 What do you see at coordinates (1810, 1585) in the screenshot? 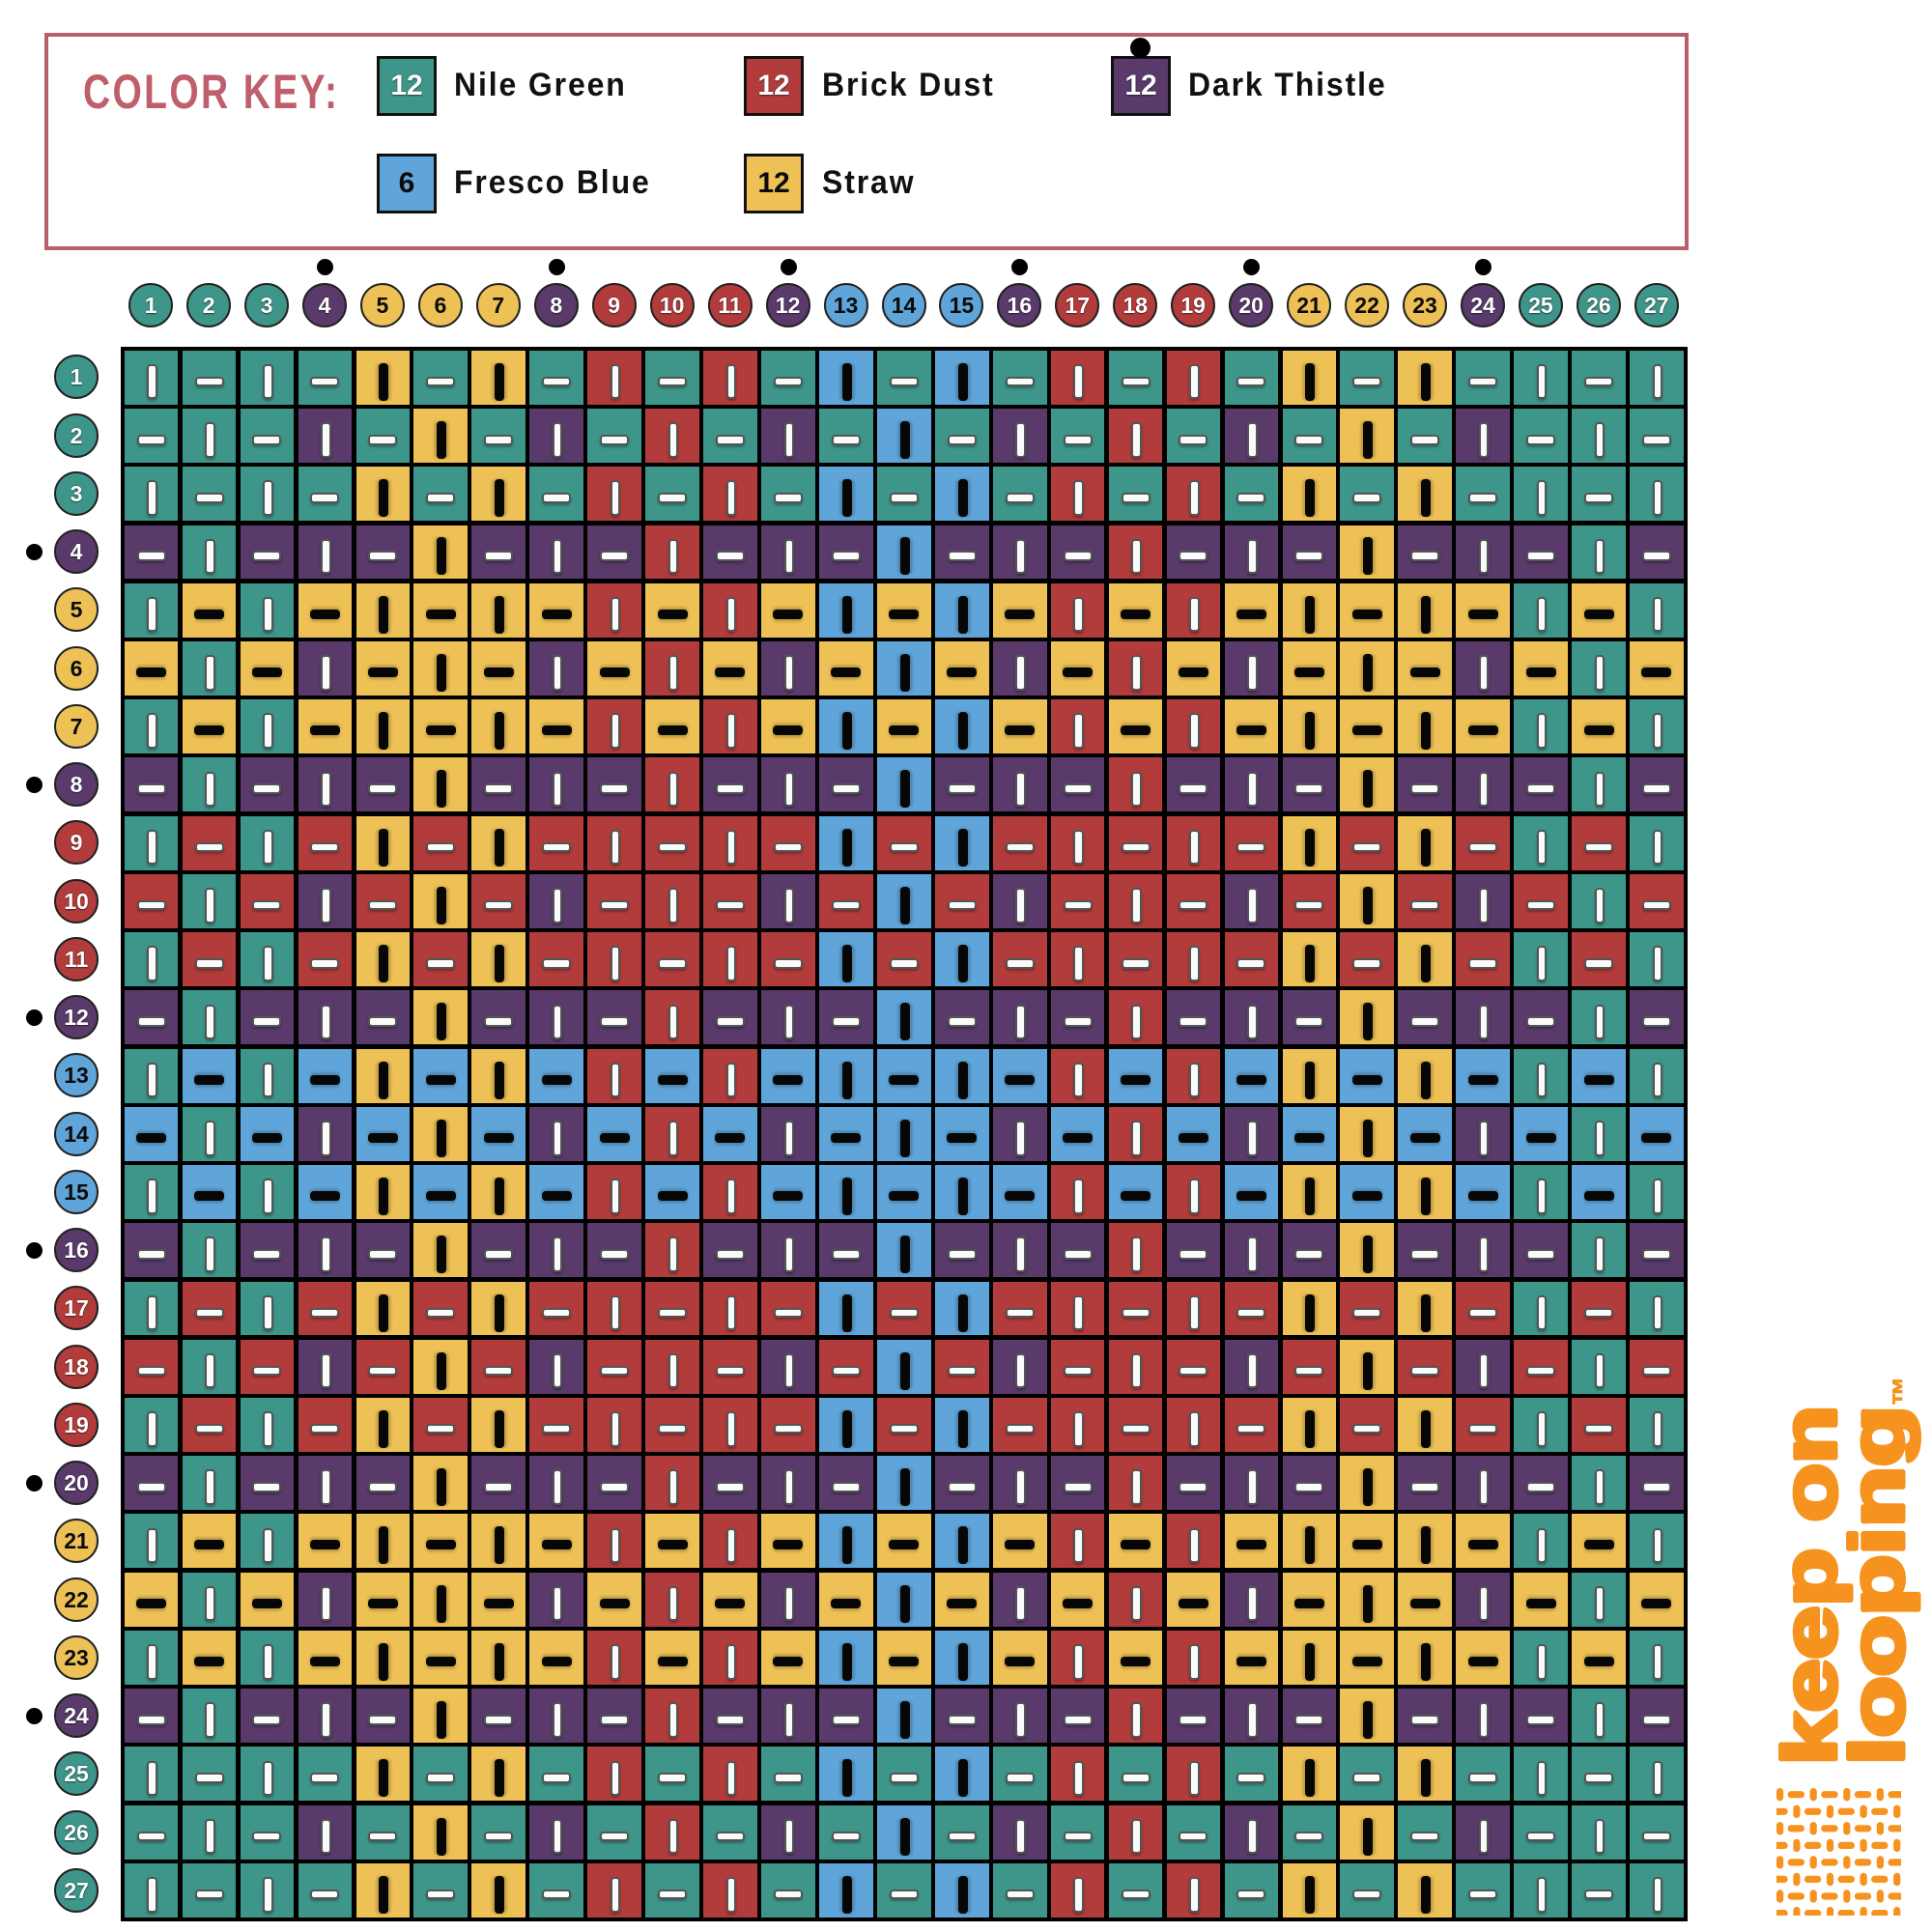
I see `svg-text: keep on` at bounding box center [1810, 1585].